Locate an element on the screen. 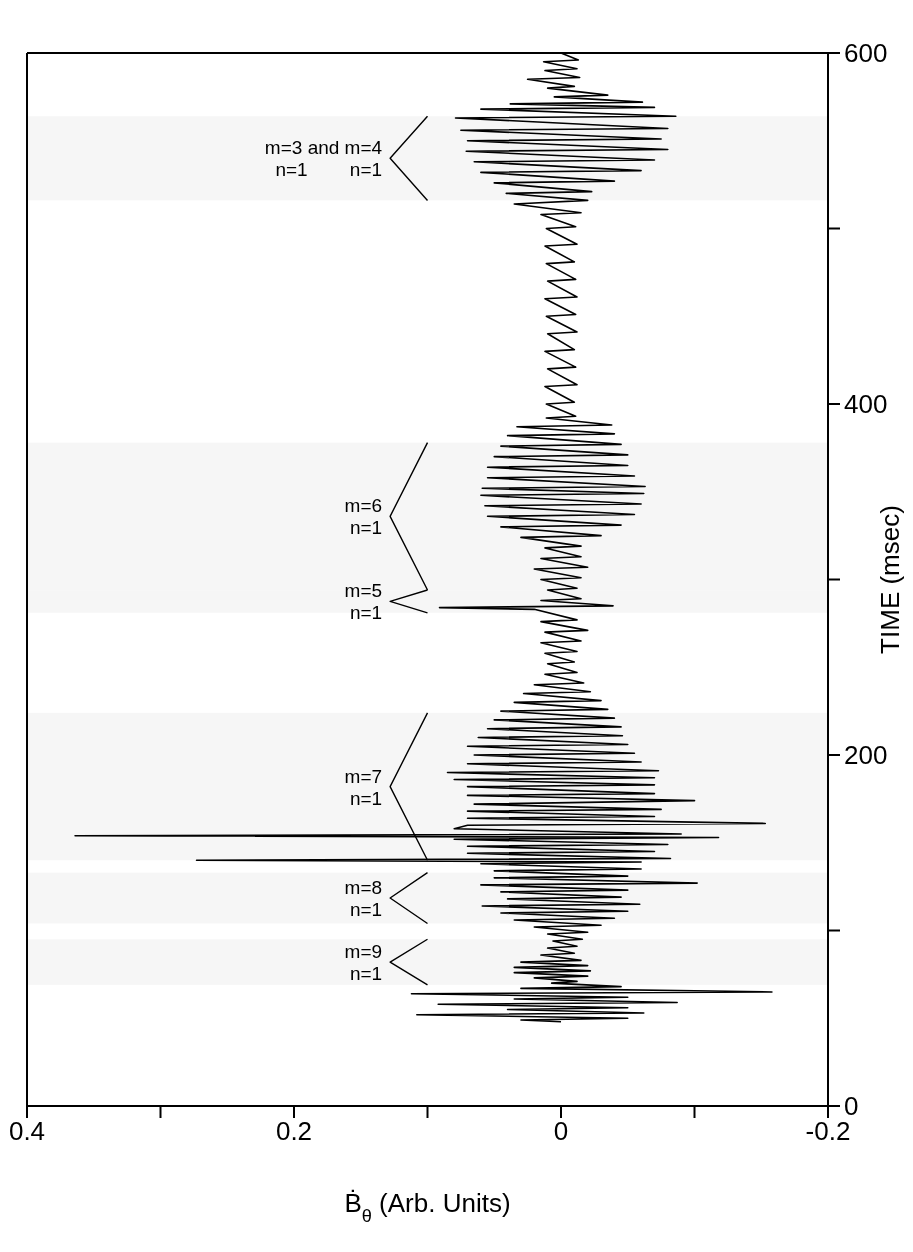  y-tick-label: 600 is located at coordinates (866, 53).